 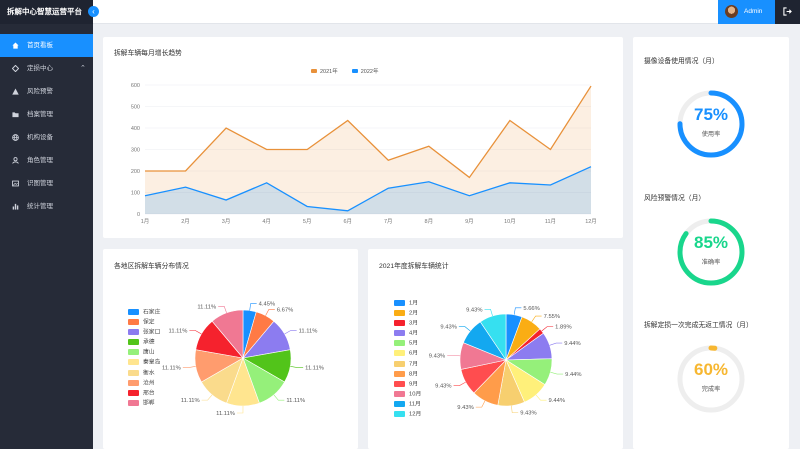 I want to click on sidebar-item-label: 识图管理, so click(x=40, y=183).